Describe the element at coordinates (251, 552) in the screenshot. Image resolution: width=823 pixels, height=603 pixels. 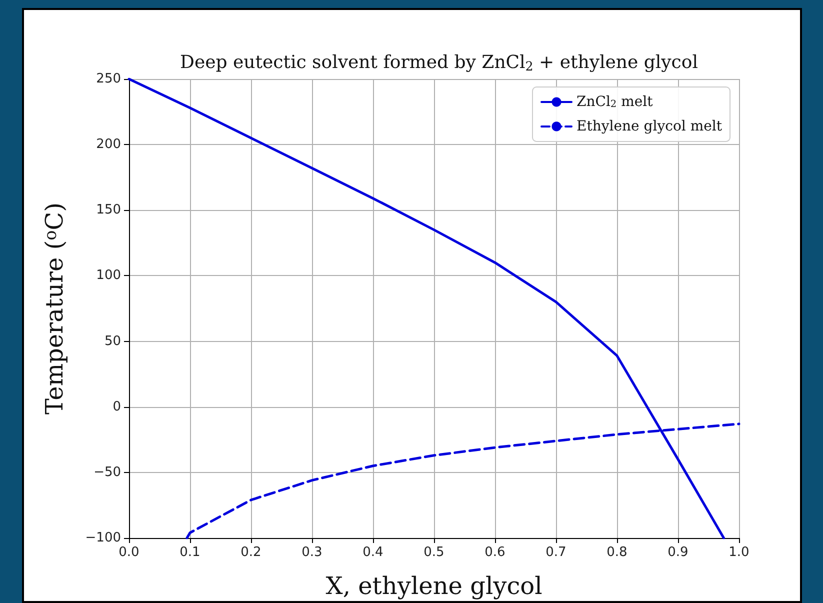
I see `x-tick-label: 0.2` at that location.